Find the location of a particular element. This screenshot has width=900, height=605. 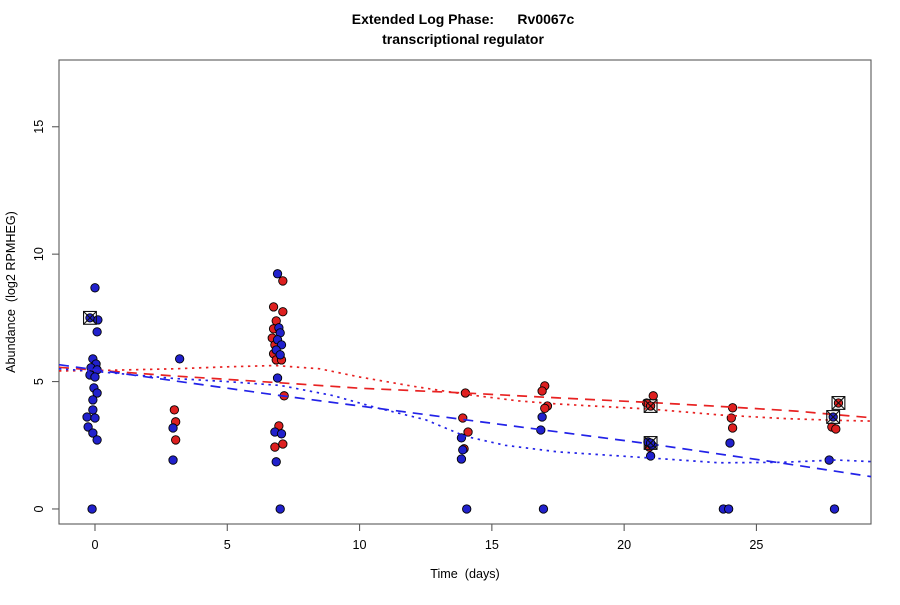

y-tick-label: 10 is located at coordinates (39, 254).